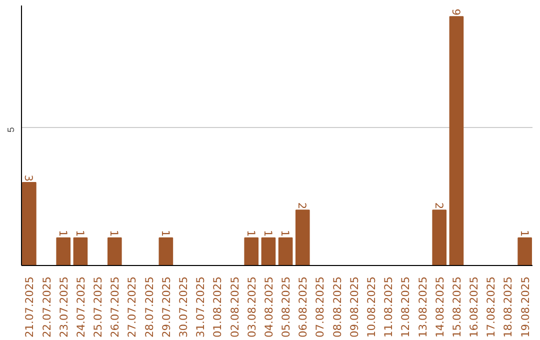 This screenshot has width=540, height=340. What do you see at coordinates (29, 178) in the screenshot?
I see `data-label: 3` at bounding box center [29, 178].